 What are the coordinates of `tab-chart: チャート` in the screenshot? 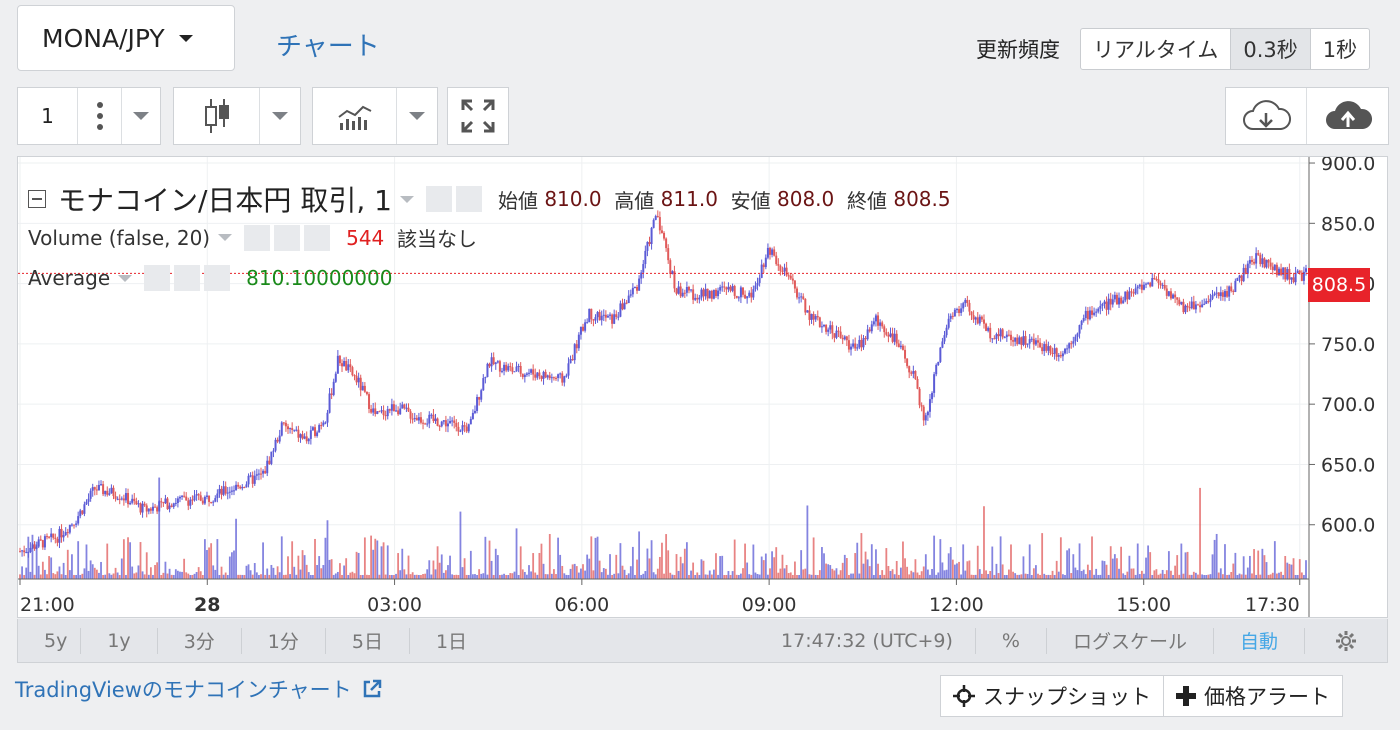 It's located at (328, 47).